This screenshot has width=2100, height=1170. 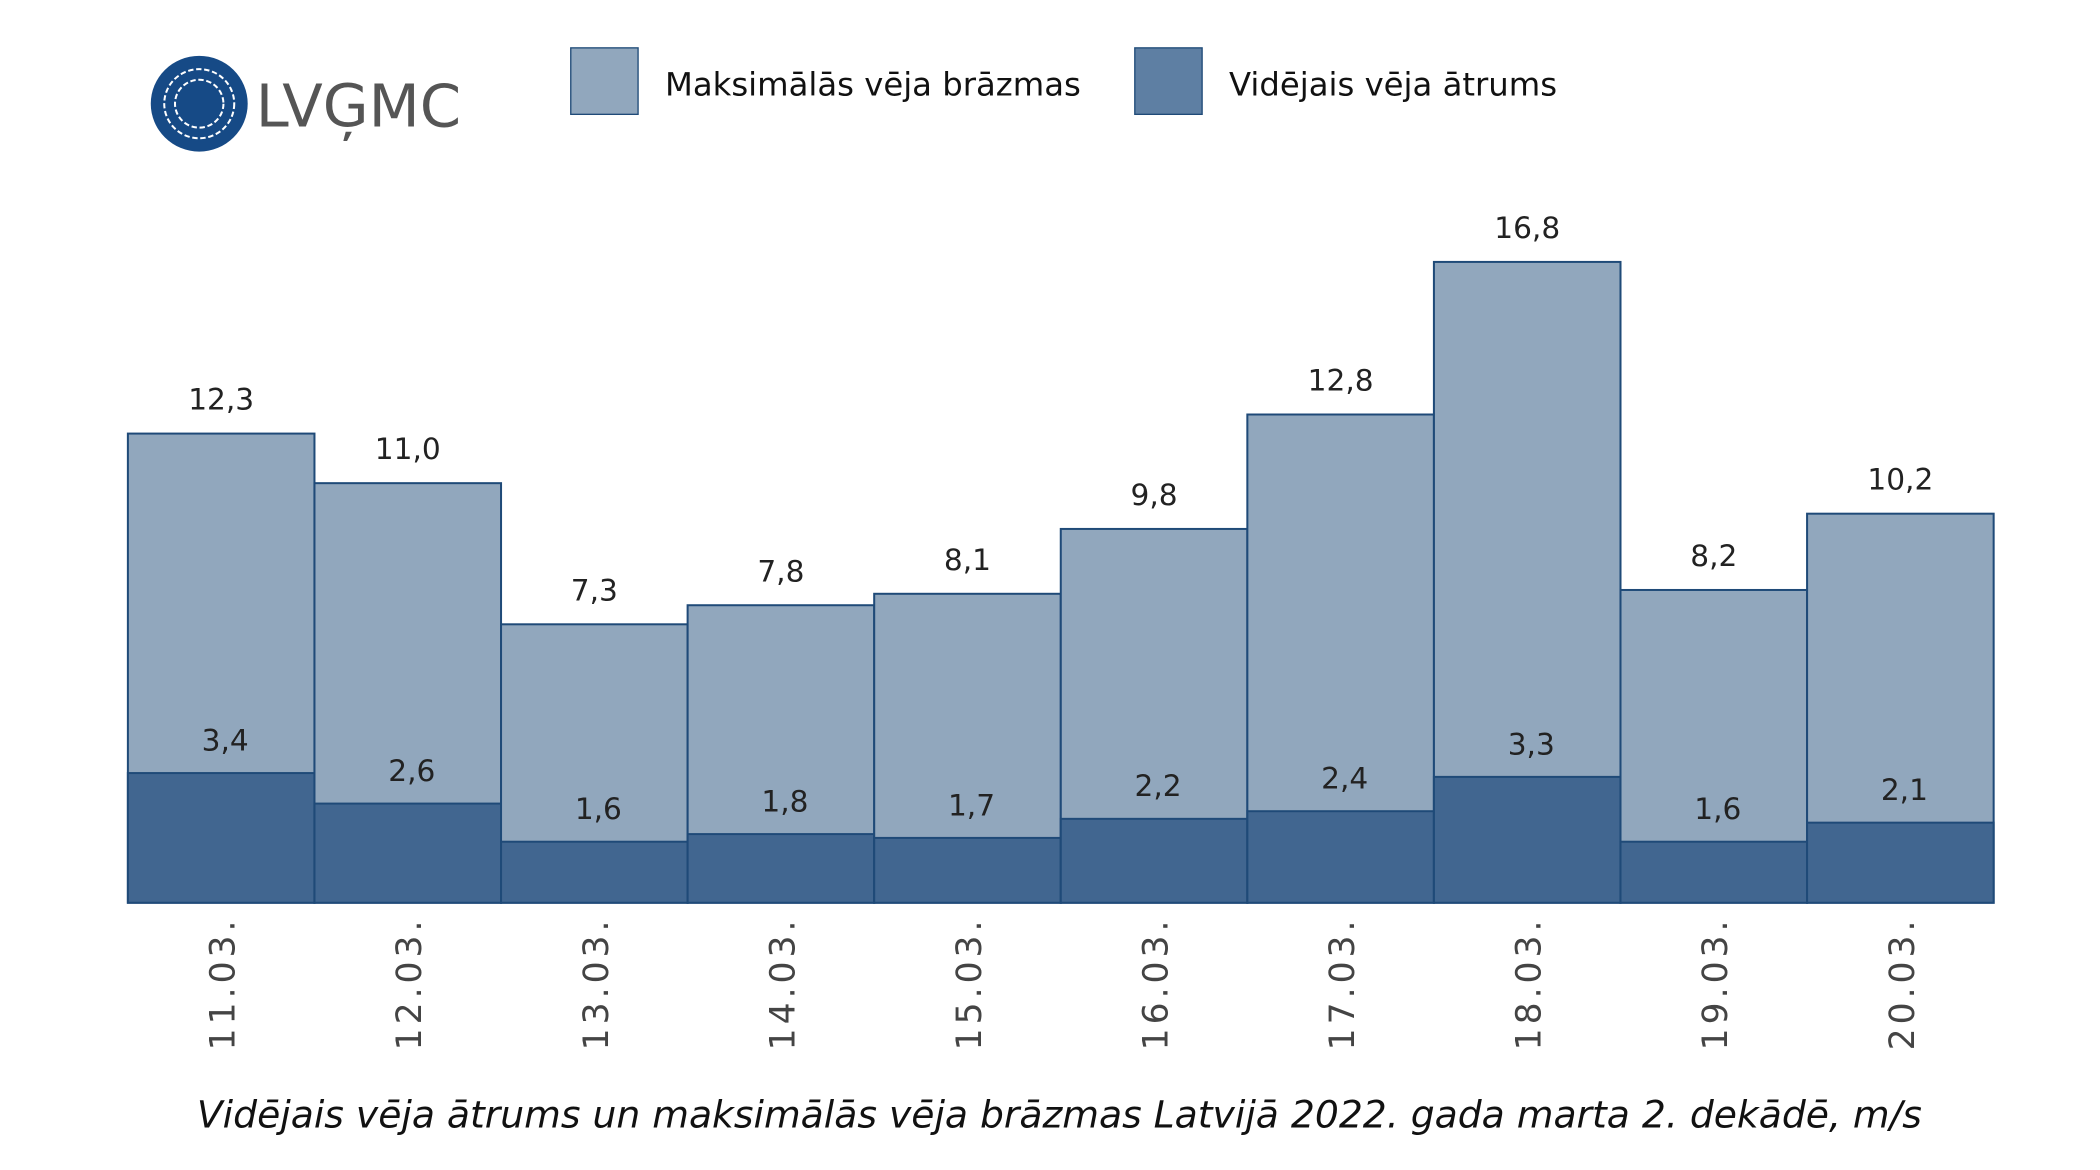 I want to click on x-tick-label: 20.03., so click(x=1903, y=984).